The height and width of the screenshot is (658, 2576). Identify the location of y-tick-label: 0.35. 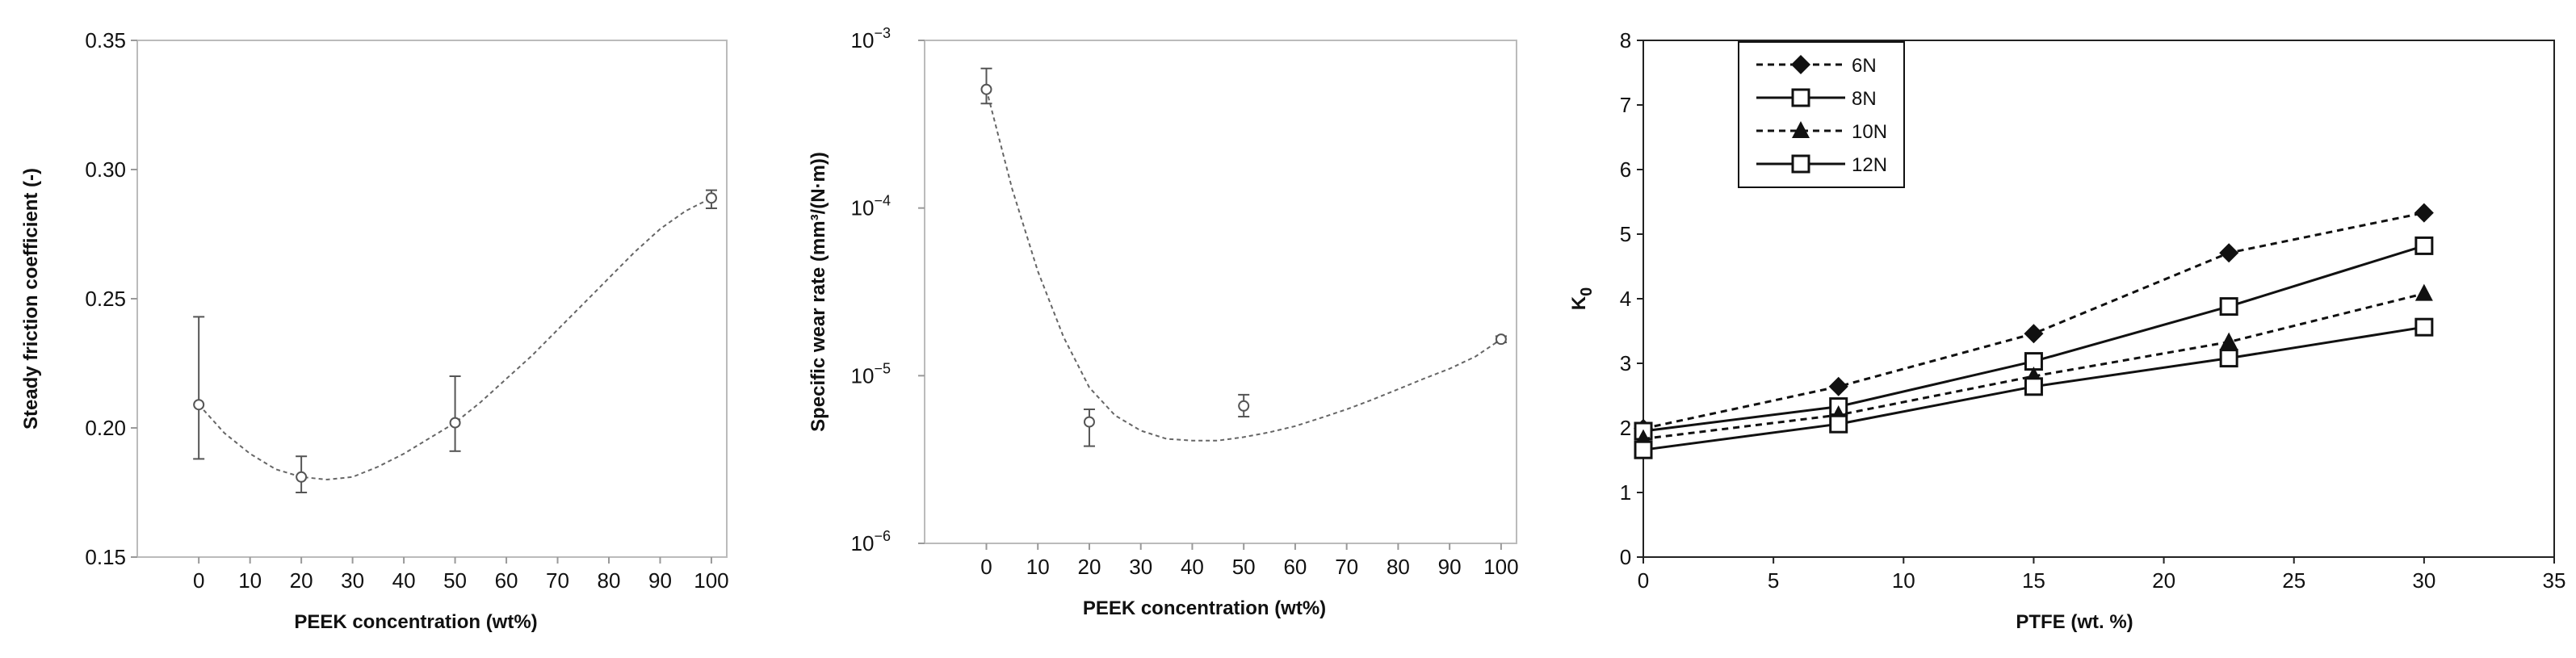
(105, 40).